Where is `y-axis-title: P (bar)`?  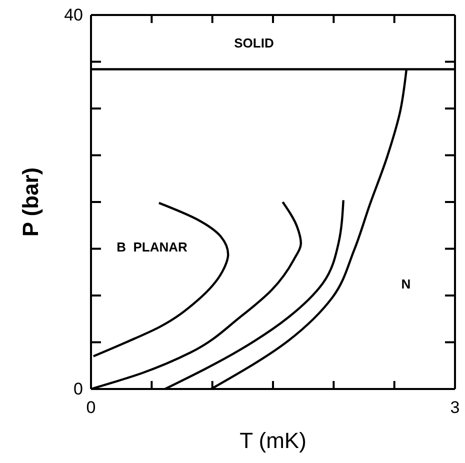 y-axis-title: P (bar) is located at coordinates (30, 202).